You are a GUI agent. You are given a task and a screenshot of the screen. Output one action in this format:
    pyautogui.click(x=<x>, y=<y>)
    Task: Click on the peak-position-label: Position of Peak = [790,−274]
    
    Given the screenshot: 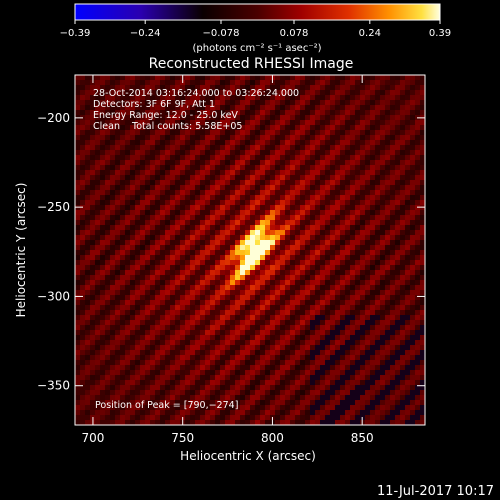 What is the action you would take?
    pyautogui.click(x=166, y=405)
    